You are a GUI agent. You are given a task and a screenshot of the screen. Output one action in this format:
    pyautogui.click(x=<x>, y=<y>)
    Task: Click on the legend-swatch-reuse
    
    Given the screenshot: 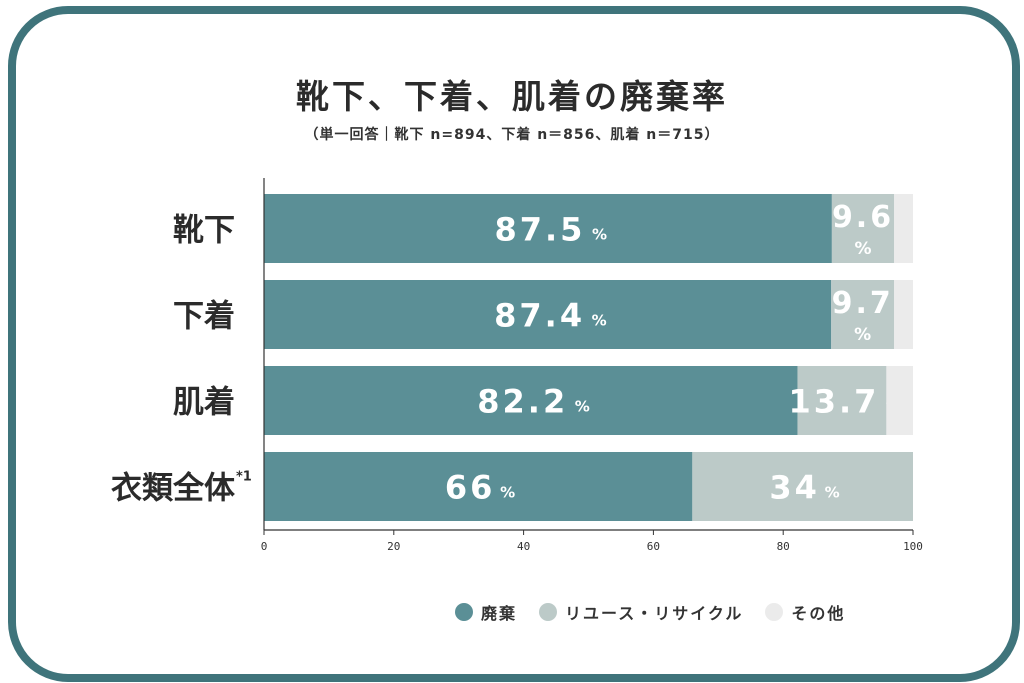 What is the action you would take?
    pyautogui.click(x=548, y=612)
    